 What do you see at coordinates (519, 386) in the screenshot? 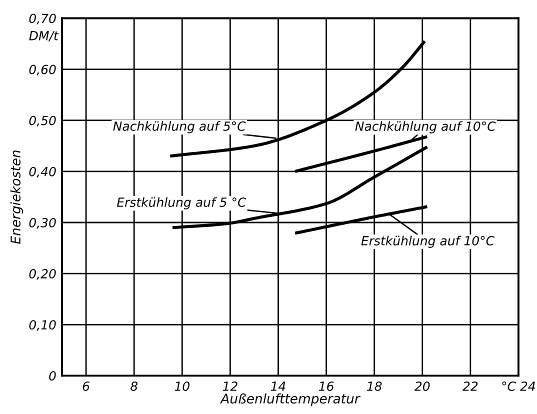
I see `x-tick-label: °C 24` at bounding box center [519, 386].